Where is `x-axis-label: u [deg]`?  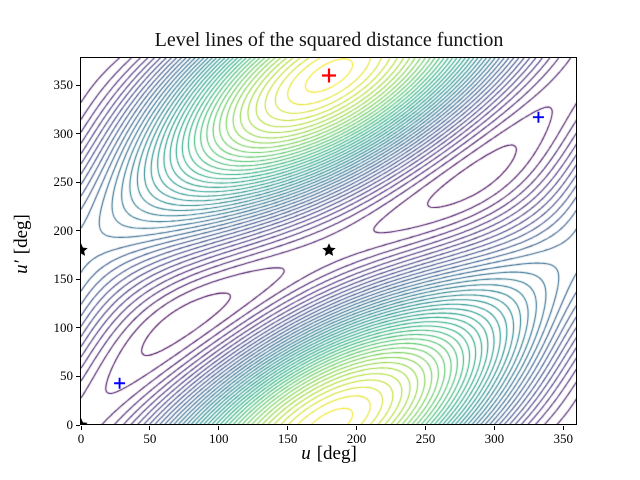 x-axis-label: u [deg] is located at coordinates (329, 454).